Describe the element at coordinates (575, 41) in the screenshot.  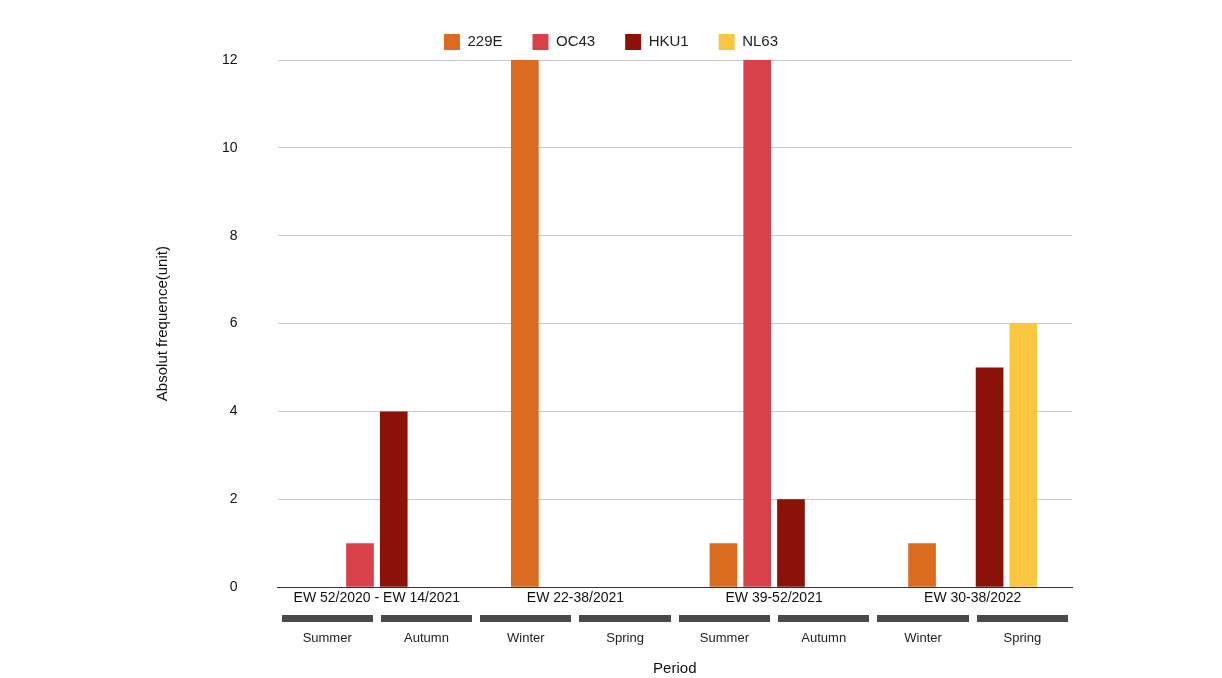
I see `legend-label: OC43` at that location.